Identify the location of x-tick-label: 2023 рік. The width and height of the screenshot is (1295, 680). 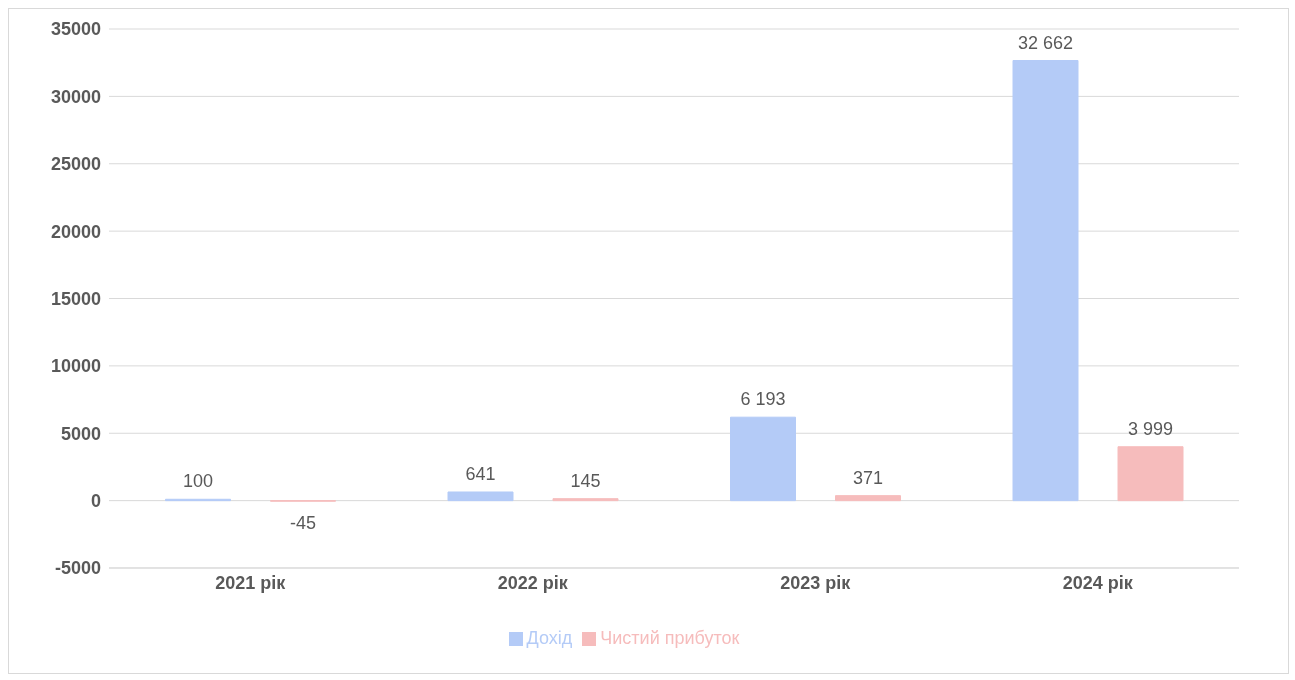
(816, 582).